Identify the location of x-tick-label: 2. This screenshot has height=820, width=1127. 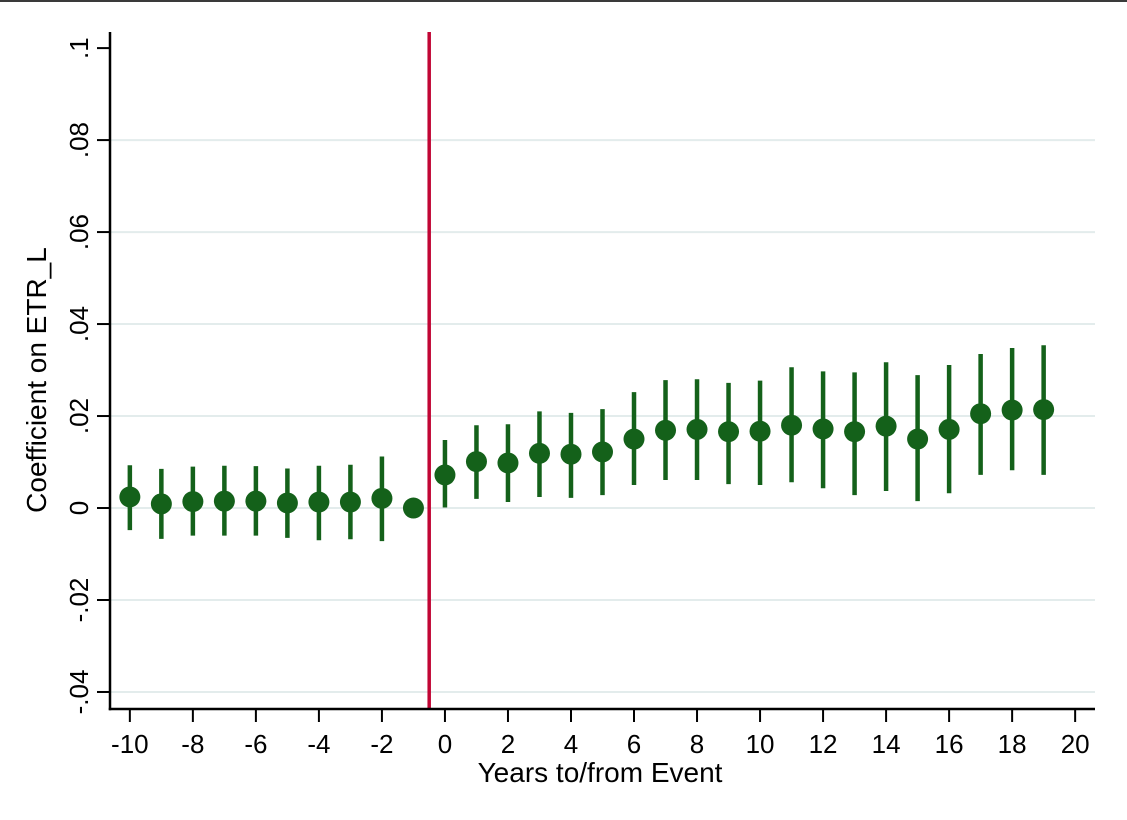
(508, 744).